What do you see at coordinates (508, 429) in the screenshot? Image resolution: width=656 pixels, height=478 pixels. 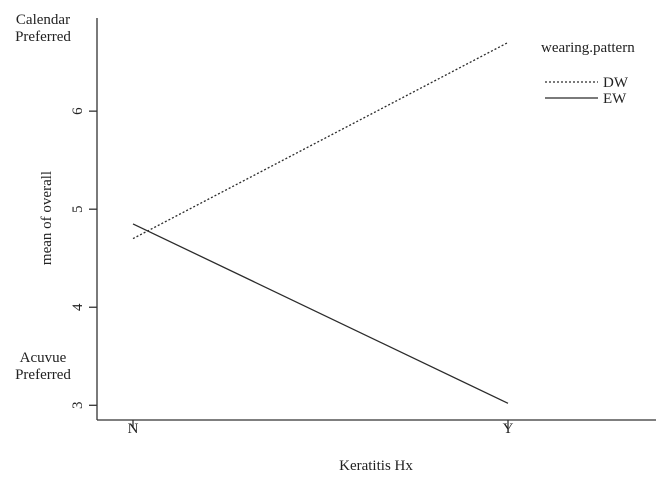 I see `x-tick-label: Y` at bounding box center [508, 429].